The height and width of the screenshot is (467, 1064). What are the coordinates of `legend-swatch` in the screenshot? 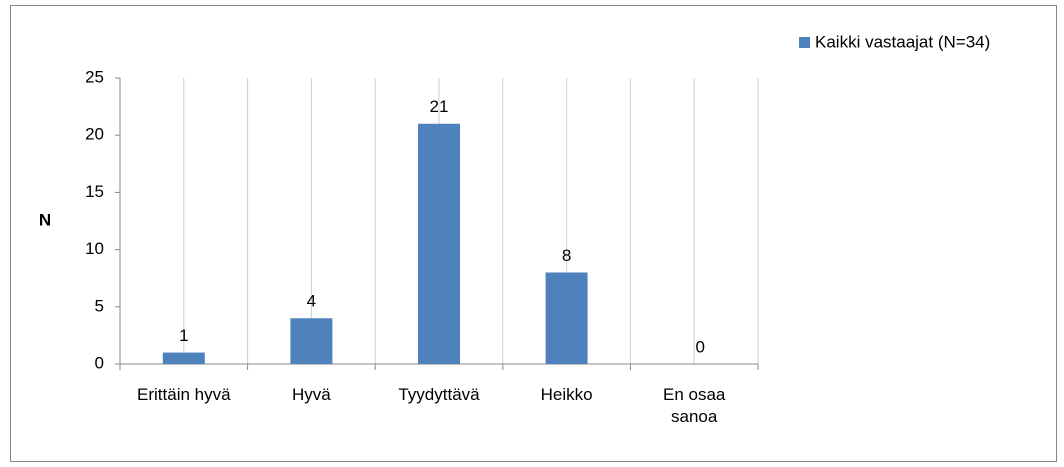 It's located at (804, 42).